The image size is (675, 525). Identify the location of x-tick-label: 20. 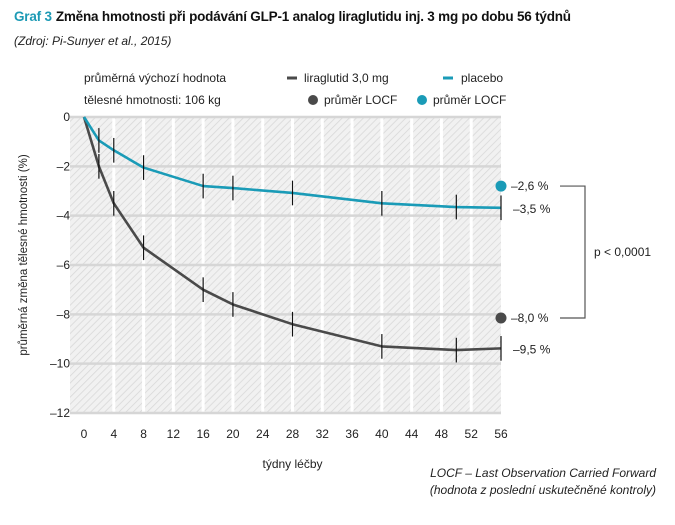
(233, 434).